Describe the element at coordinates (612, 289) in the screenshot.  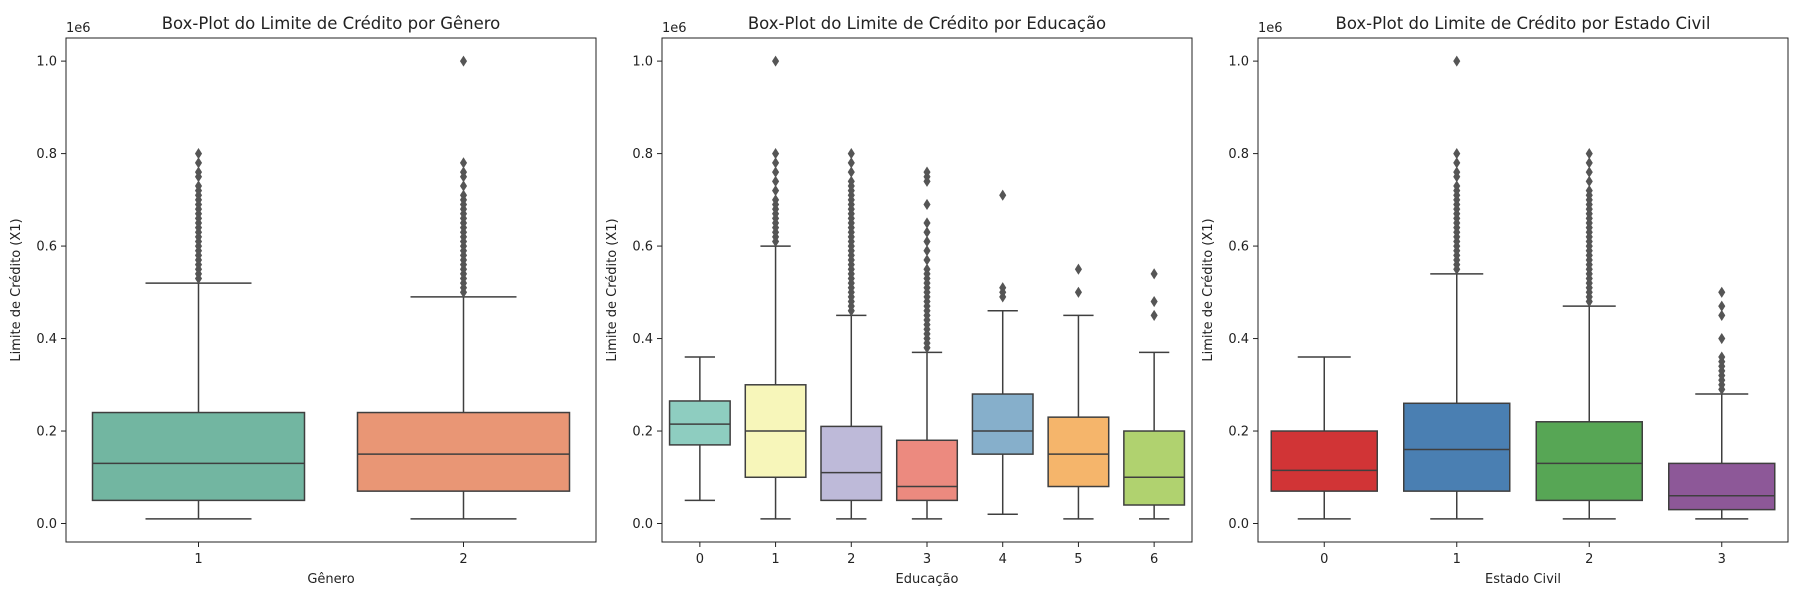
I see `y-axis-label: Limite de Crédito (X1)` at that location.